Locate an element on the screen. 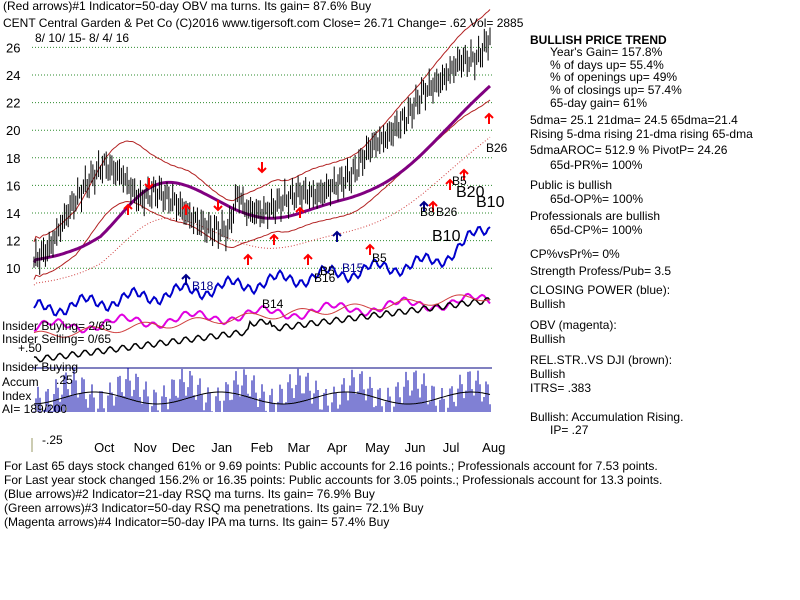  signal-label: B18 is located at coordinates (203, 286).